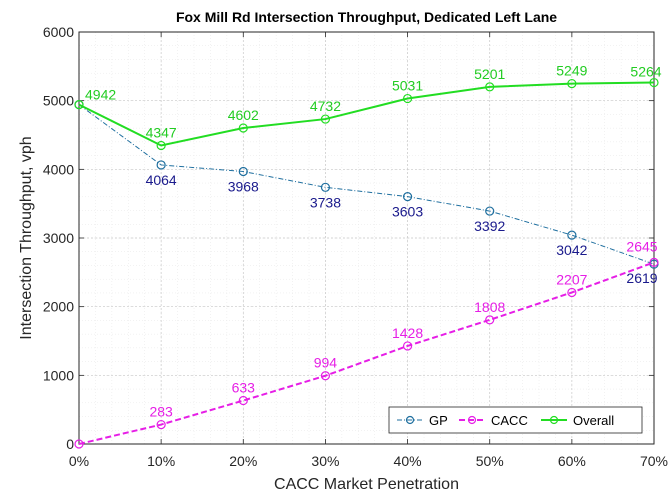  Describe the element at coordinates (366, 114) in the screenshot. I see `series-line-overall` at that location.